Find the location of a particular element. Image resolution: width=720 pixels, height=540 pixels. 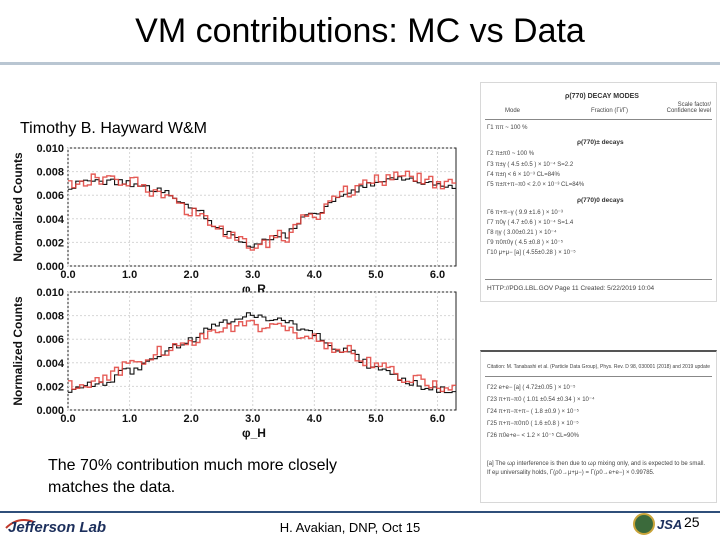

jsa-logo: JSA is located at coordinates (670, 524).